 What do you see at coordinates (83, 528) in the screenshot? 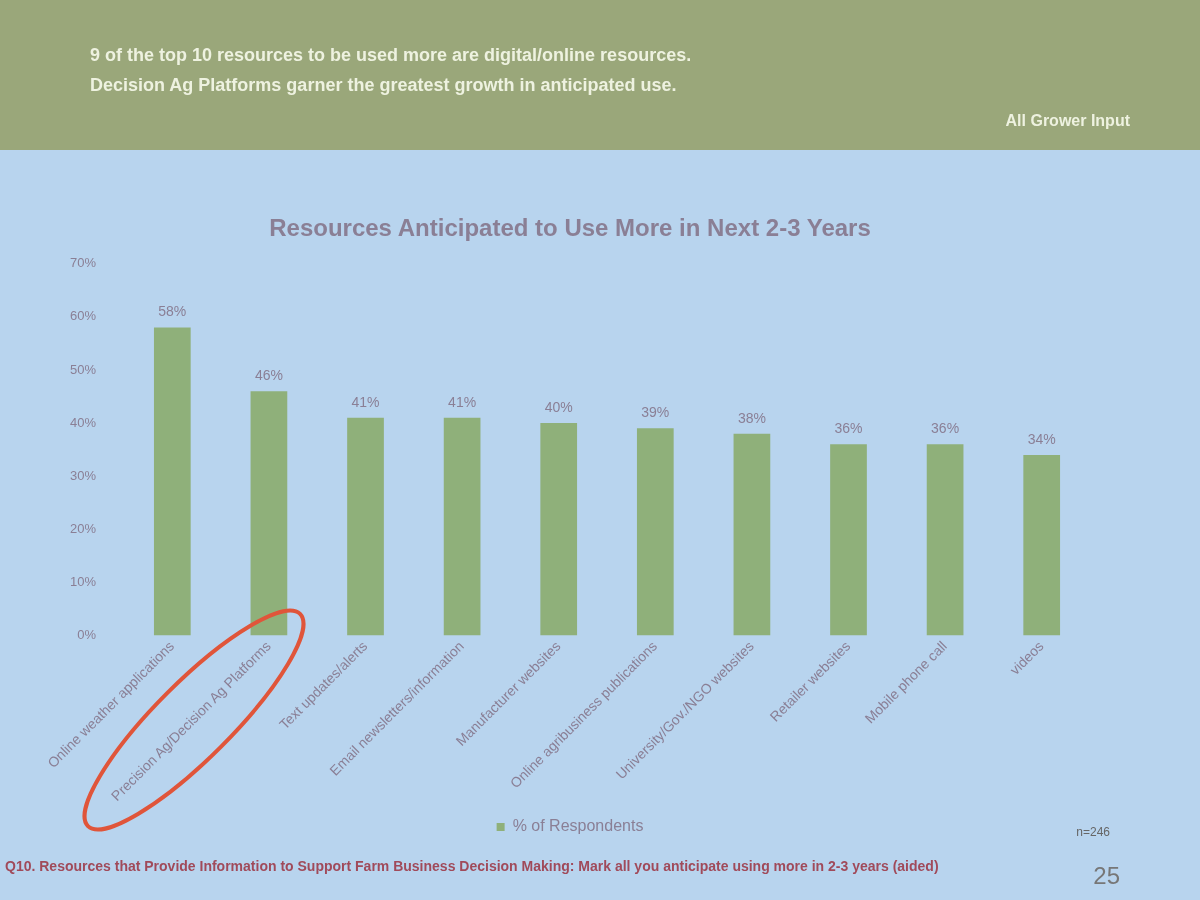
I see `y-tick-label: 20%` at bounding box center [83, 528].